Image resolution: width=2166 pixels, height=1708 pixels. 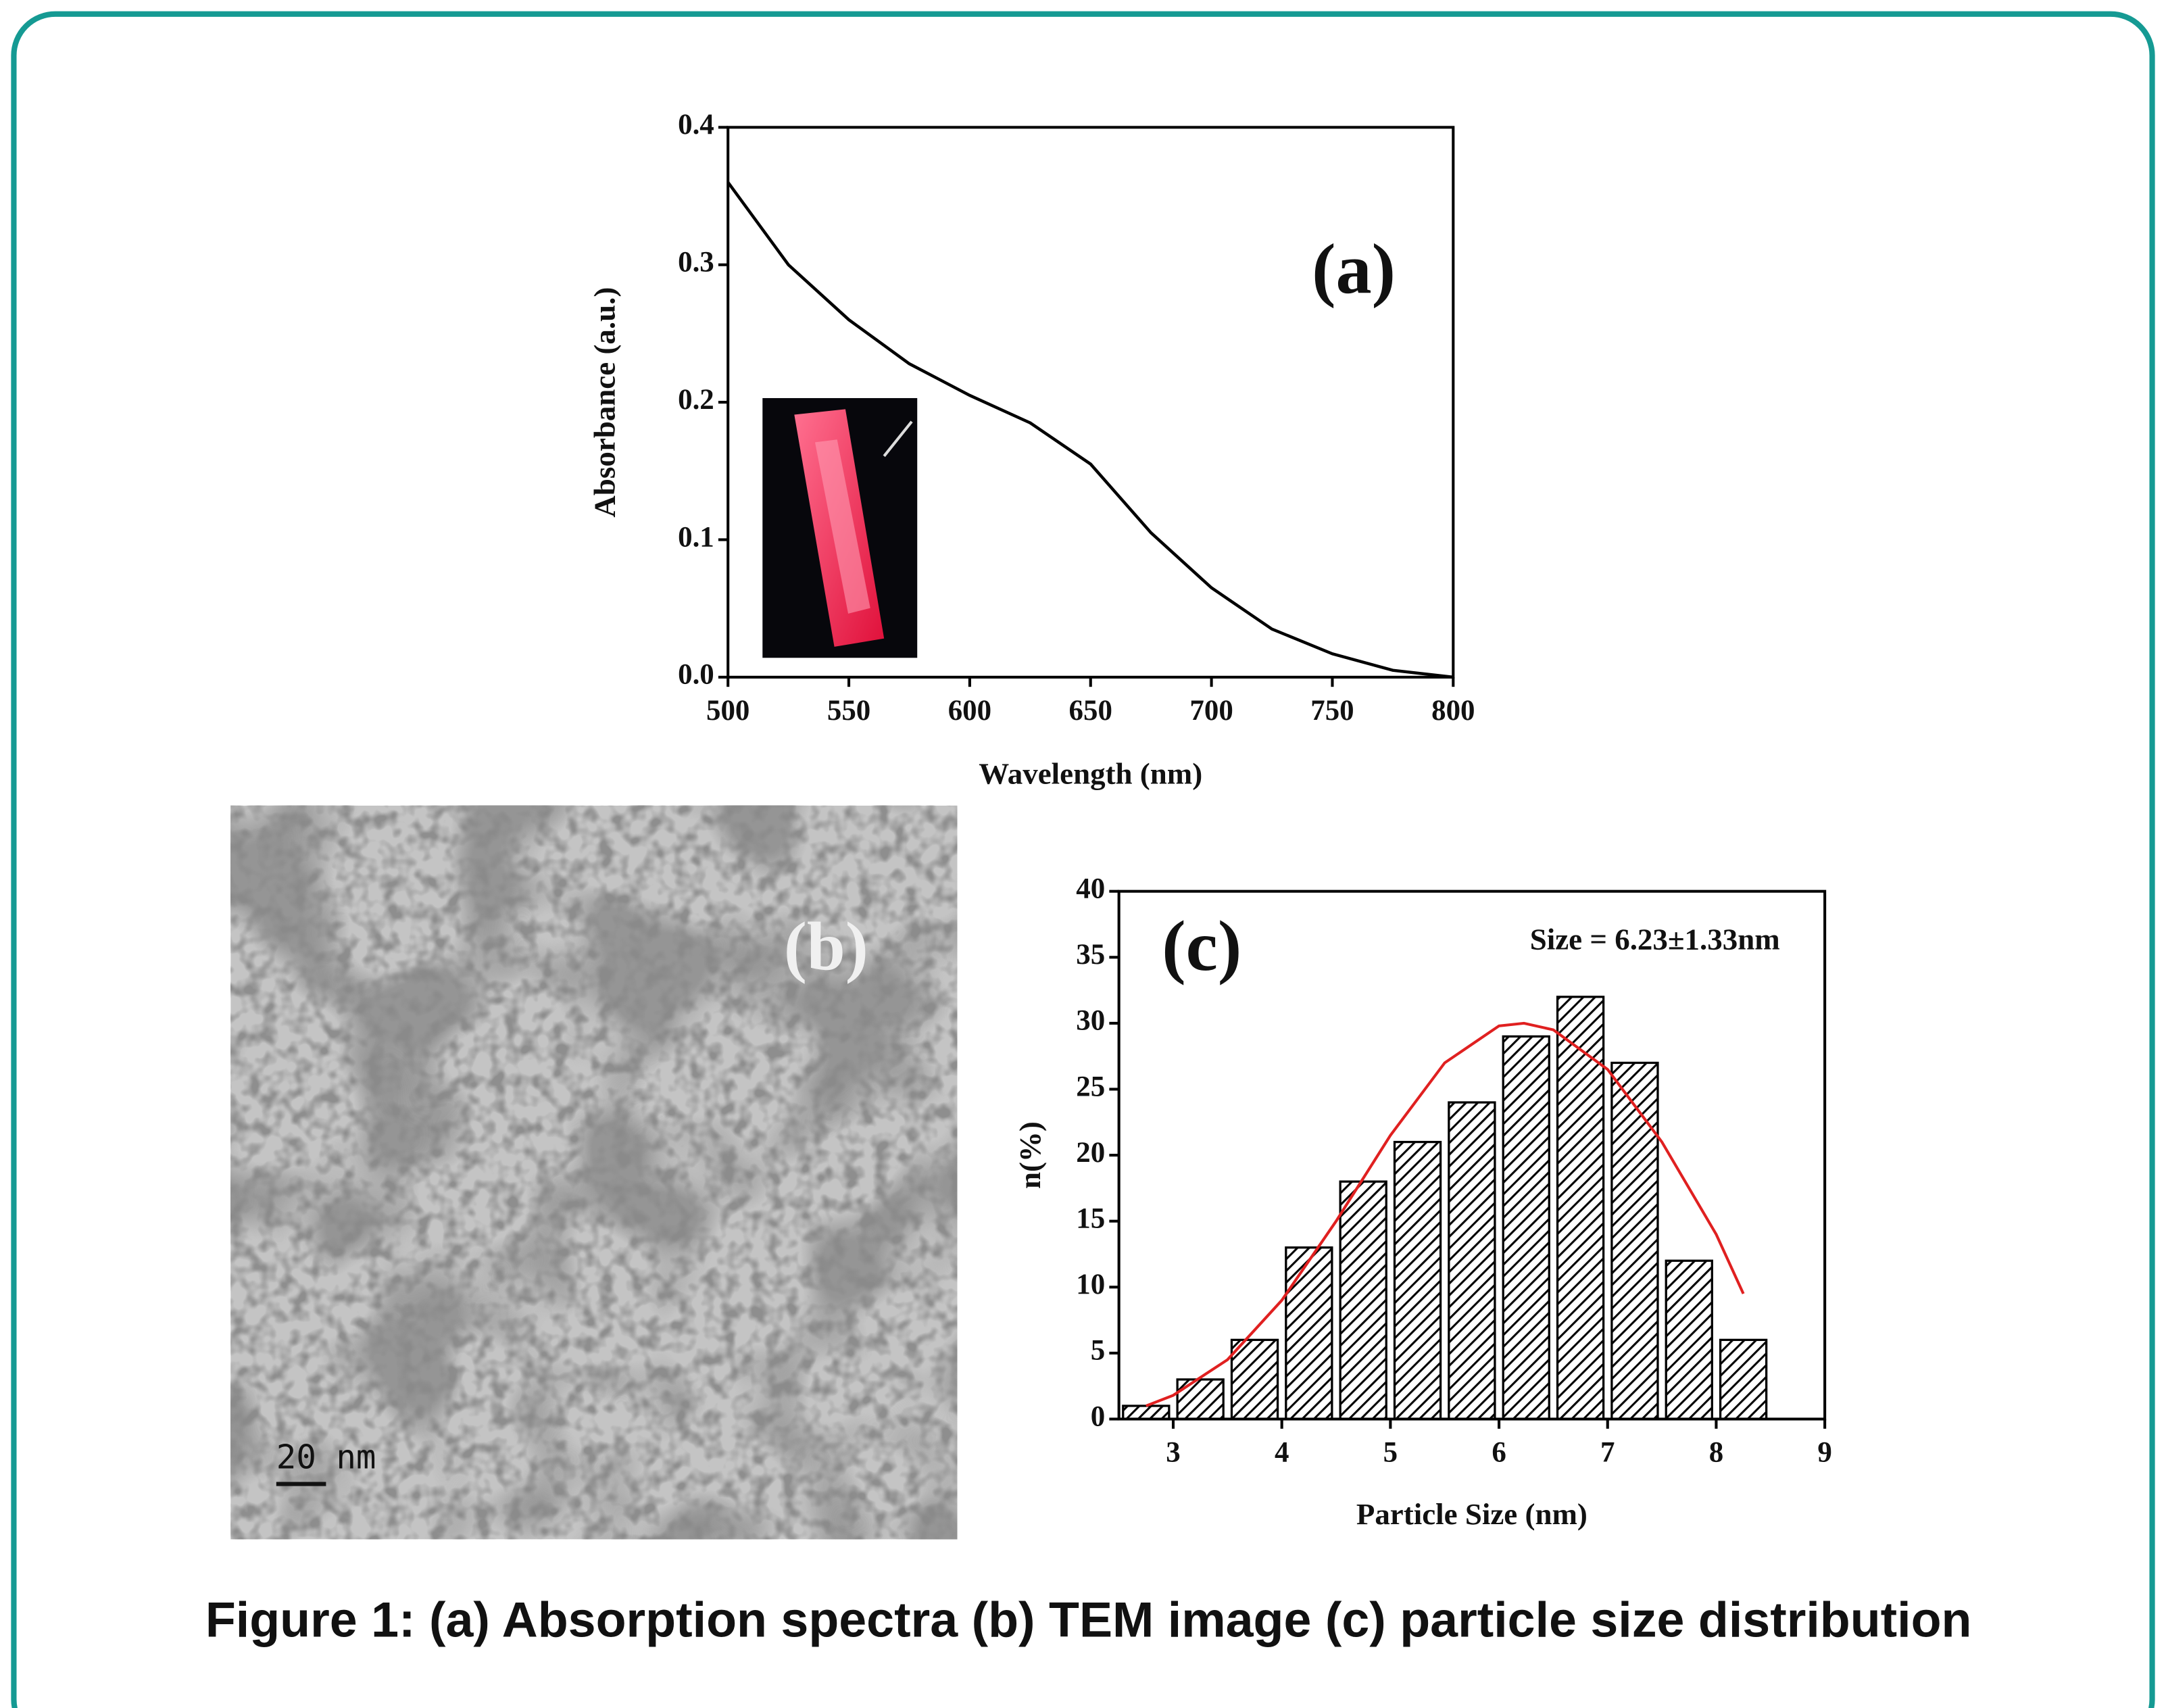 What do you see at coordinates (1608, 1452) in the screenshot?
I see `x-tick-label: 7` at bounding box center [1608, 1452].